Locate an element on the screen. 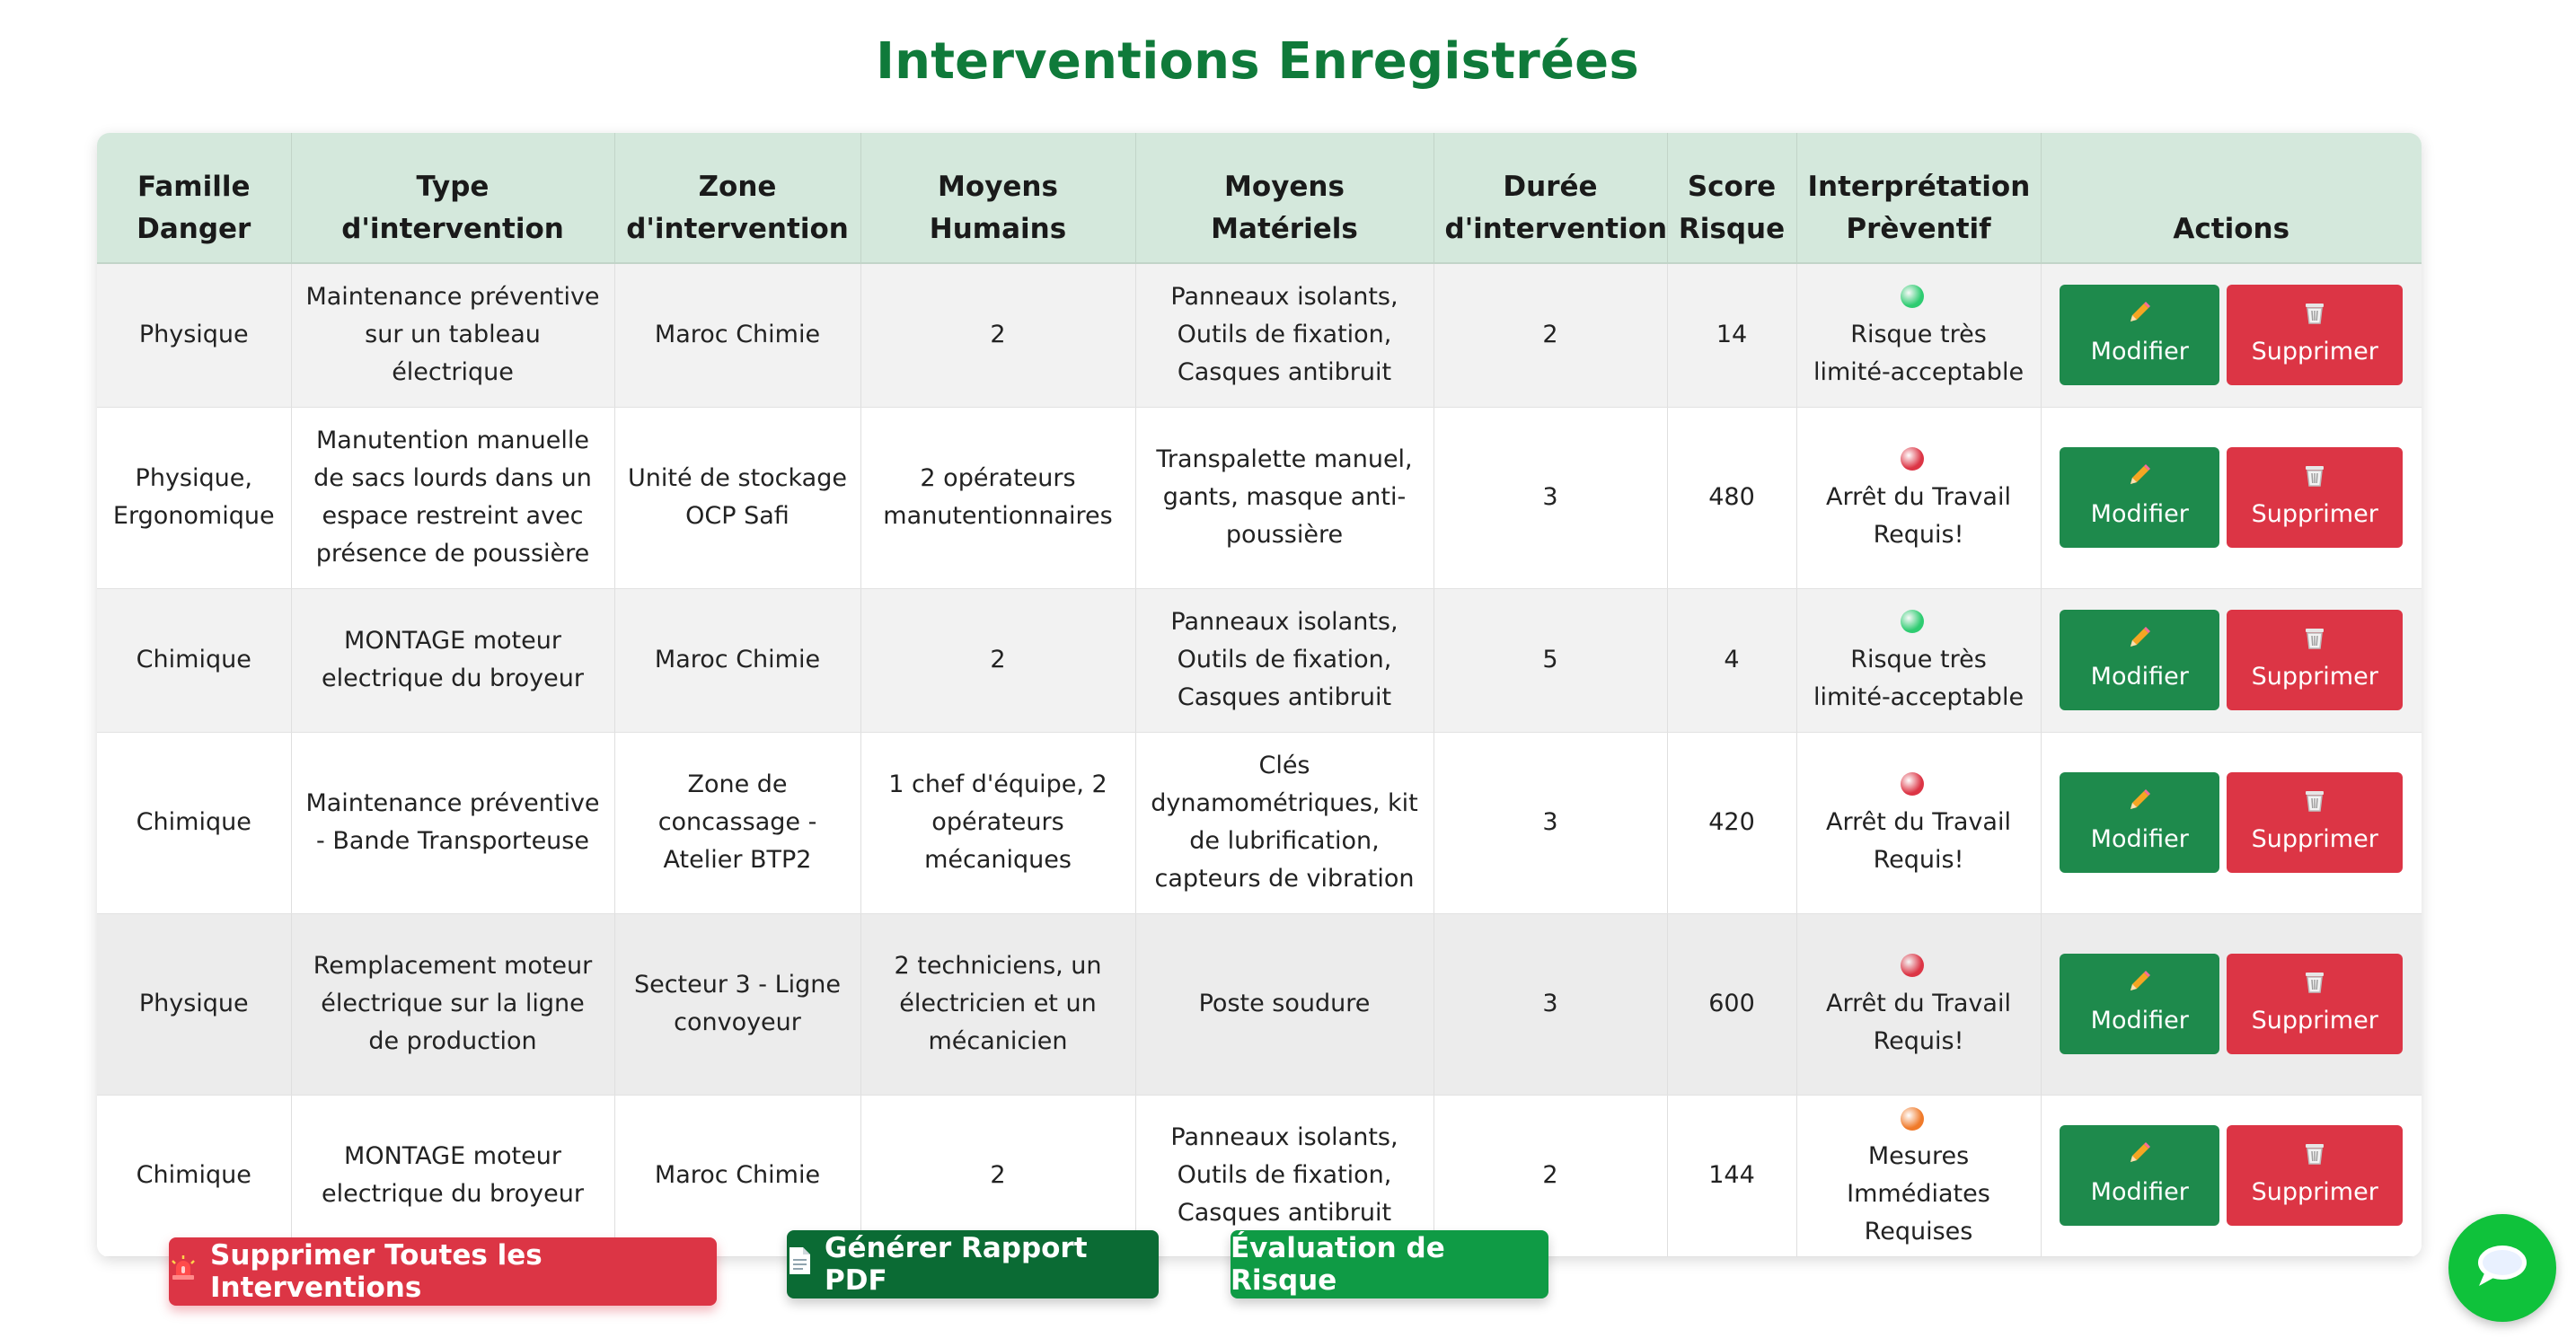  header-materiels: Moyens Matériels is located at coordinates (1284, 198).